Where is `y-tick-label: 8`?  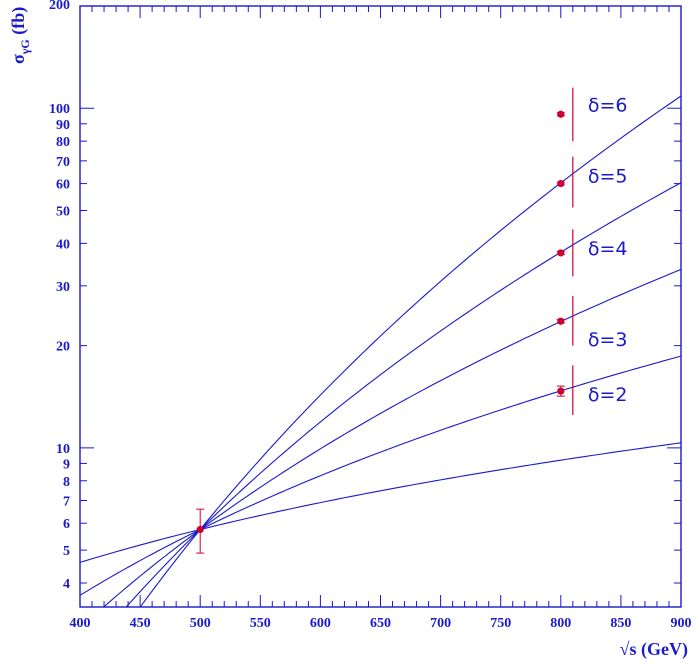
y-tick-label: 8 is located at coordinates (66, 482).